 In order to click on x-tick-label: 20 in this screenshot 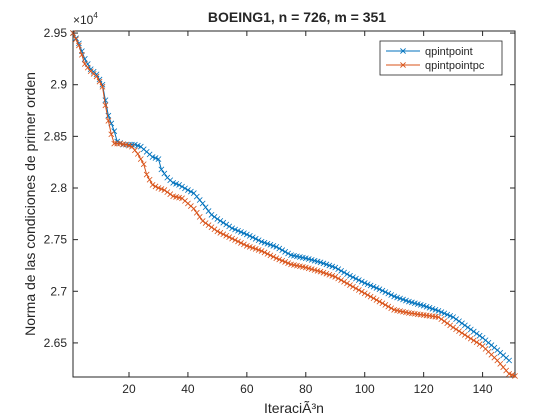, I will do `click(129, 389)`.